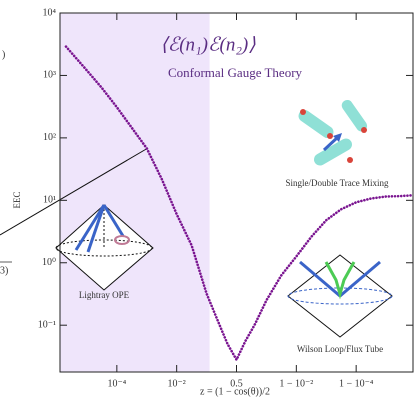 This screenshot has width=416, height=405. I want to click on left-fragment: 3), so click(4, 270).